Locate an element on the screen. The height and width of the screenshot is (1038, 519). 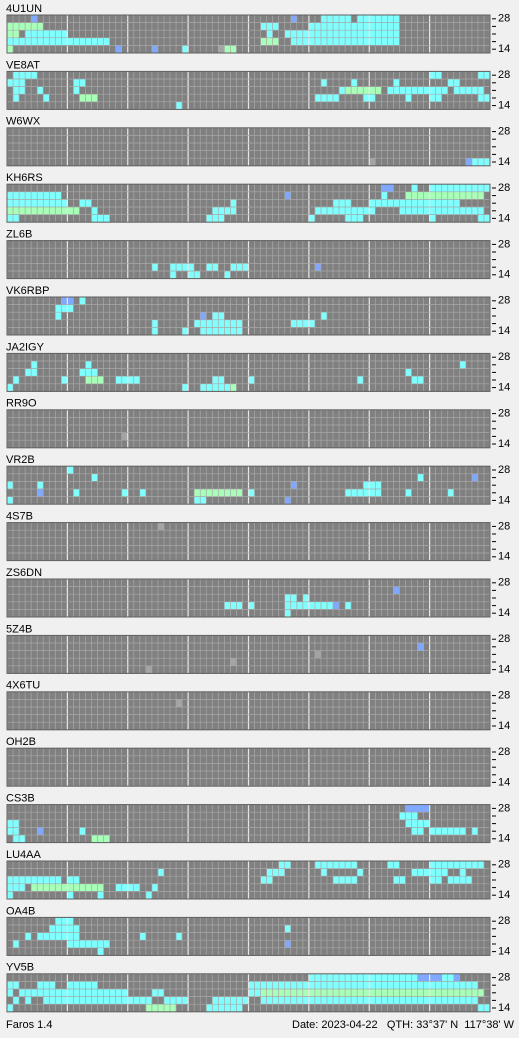
beacon-call: 5Z4B is located at coordinates (19, 629).